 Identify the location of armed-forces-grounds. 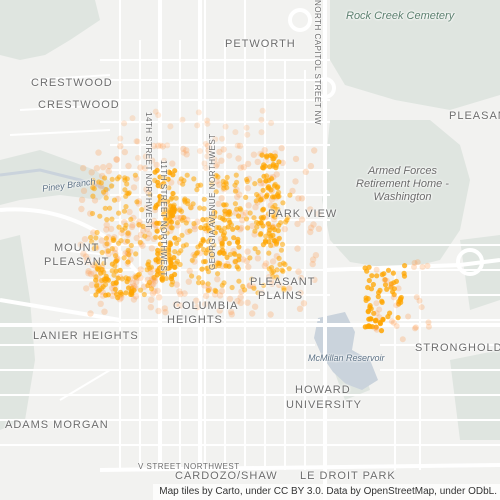
(396, 195).